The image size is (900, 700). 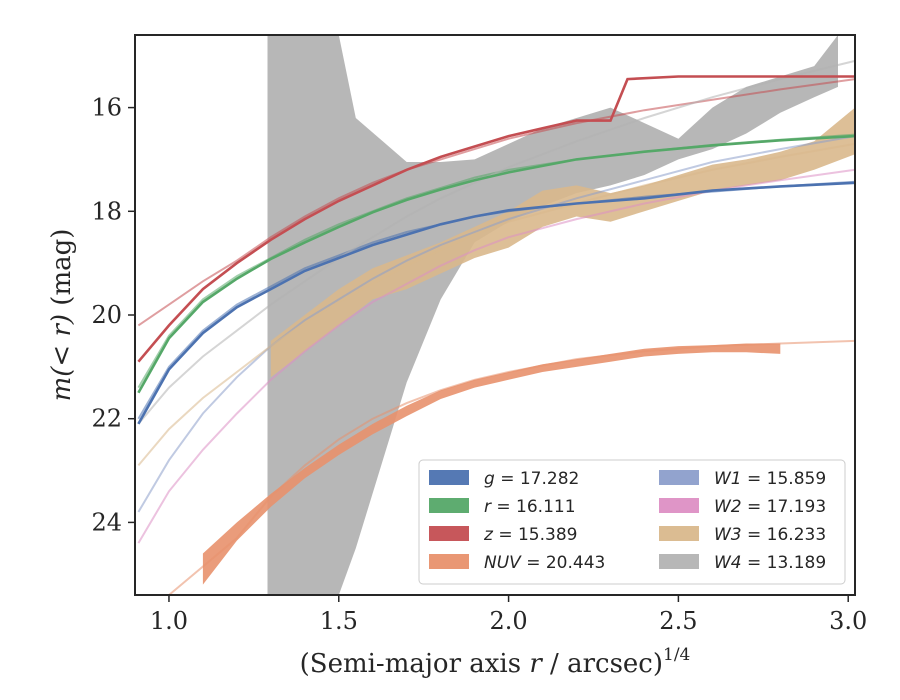 What do you see at coordinates (770, 535) in the screenshot?
I see `legend-label-w3: W3 = 16.233` at bounding box center [770, 535].